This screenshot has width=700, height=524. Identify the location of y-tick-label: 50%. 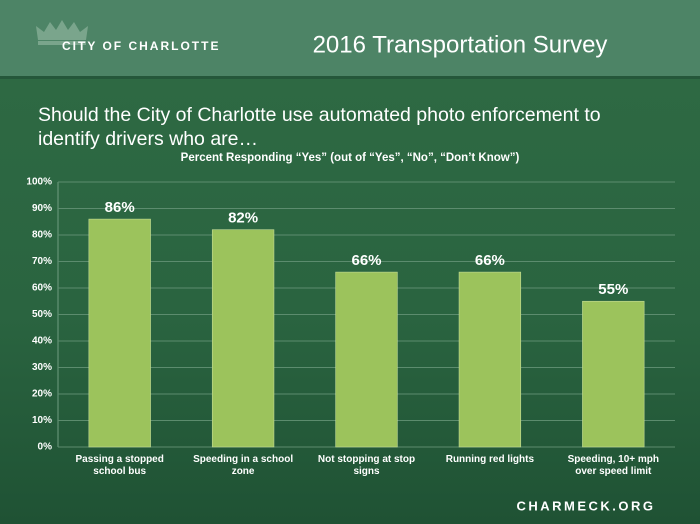
(42, 314).